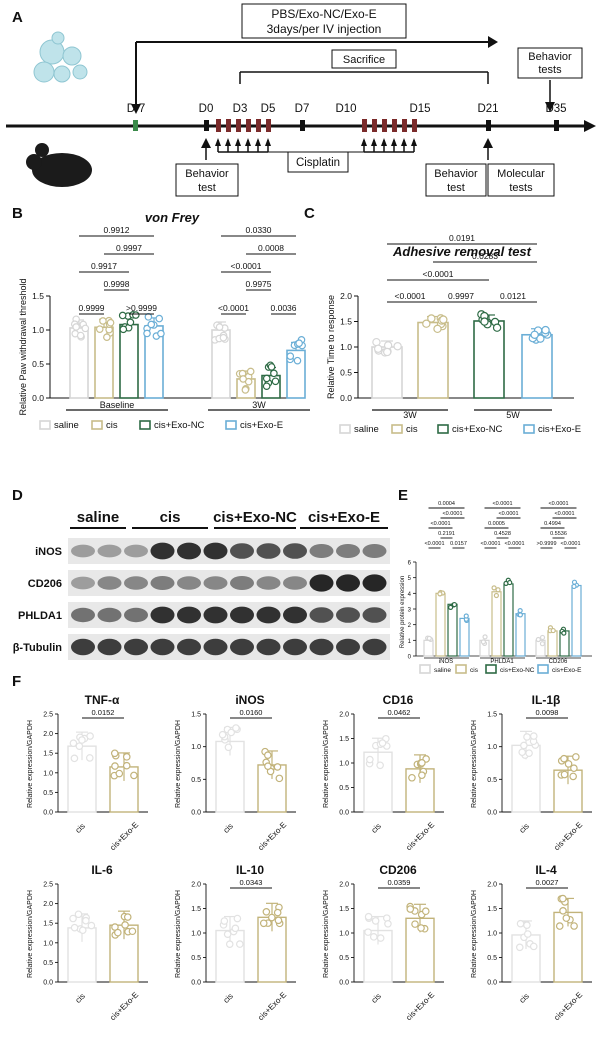 The width and height of the screenshot is (600, 1051). What do you see at coordinates (206, 109) in the screenshot?
I see `day-label: D0` at bounding box center [206, 109].